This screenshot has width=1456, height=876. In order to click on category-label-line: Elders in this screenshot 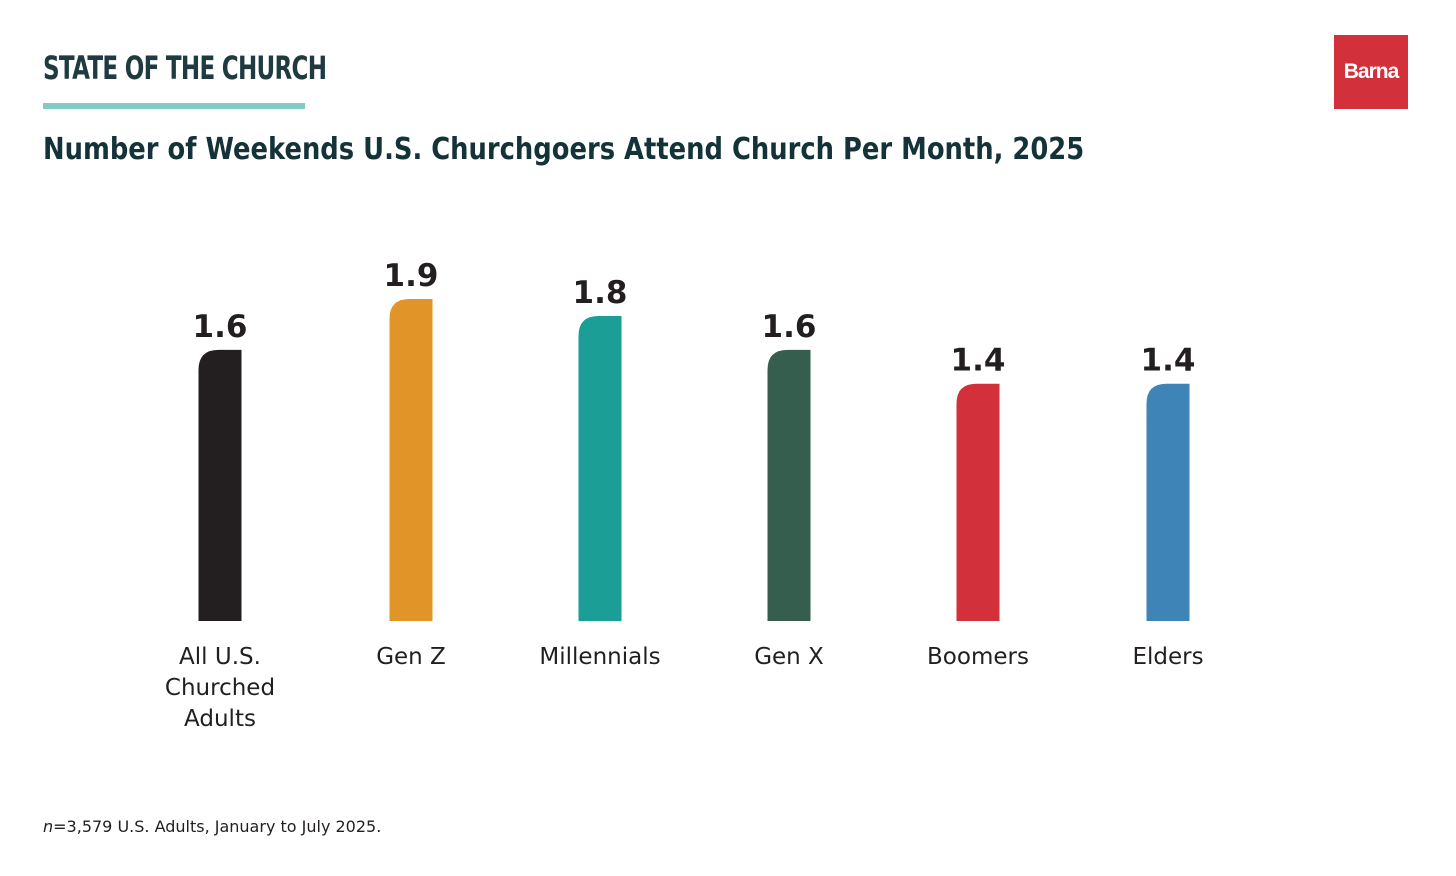, I will do `click(1167, 657)`.